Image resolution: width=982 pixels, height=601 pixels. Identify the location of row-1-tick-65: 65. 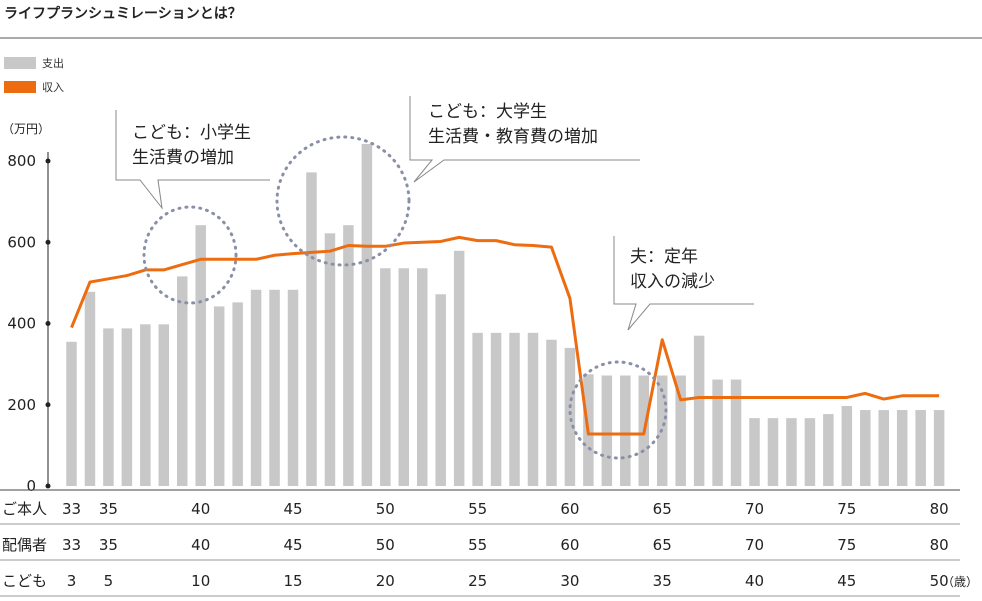
(662, 545).